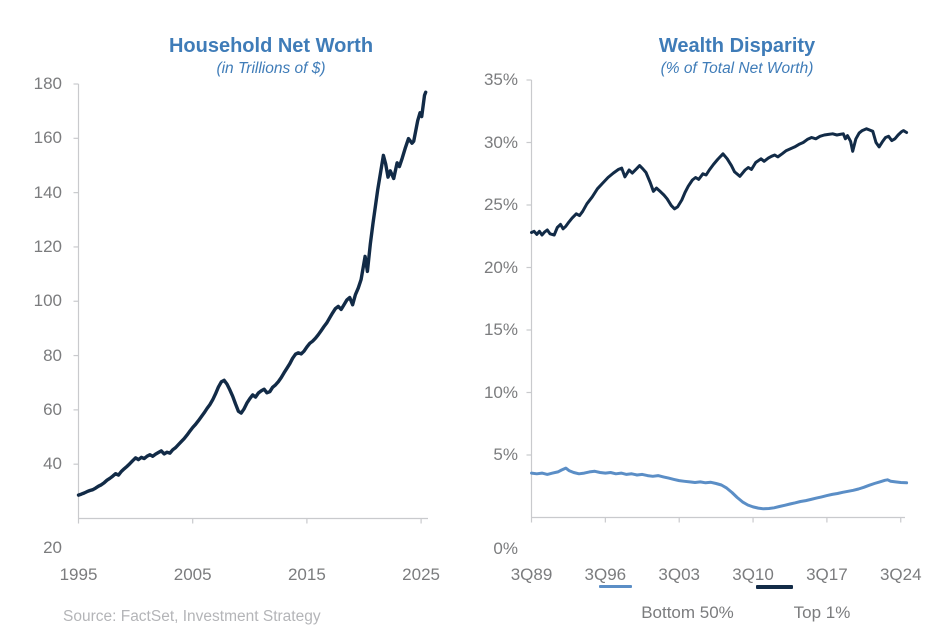 This screenshot has height=632, width=943. What do you see at coordinates (500, 142) in the screenshot?
I see `y-tick-label: 30%` at bounding box center [500, 142].